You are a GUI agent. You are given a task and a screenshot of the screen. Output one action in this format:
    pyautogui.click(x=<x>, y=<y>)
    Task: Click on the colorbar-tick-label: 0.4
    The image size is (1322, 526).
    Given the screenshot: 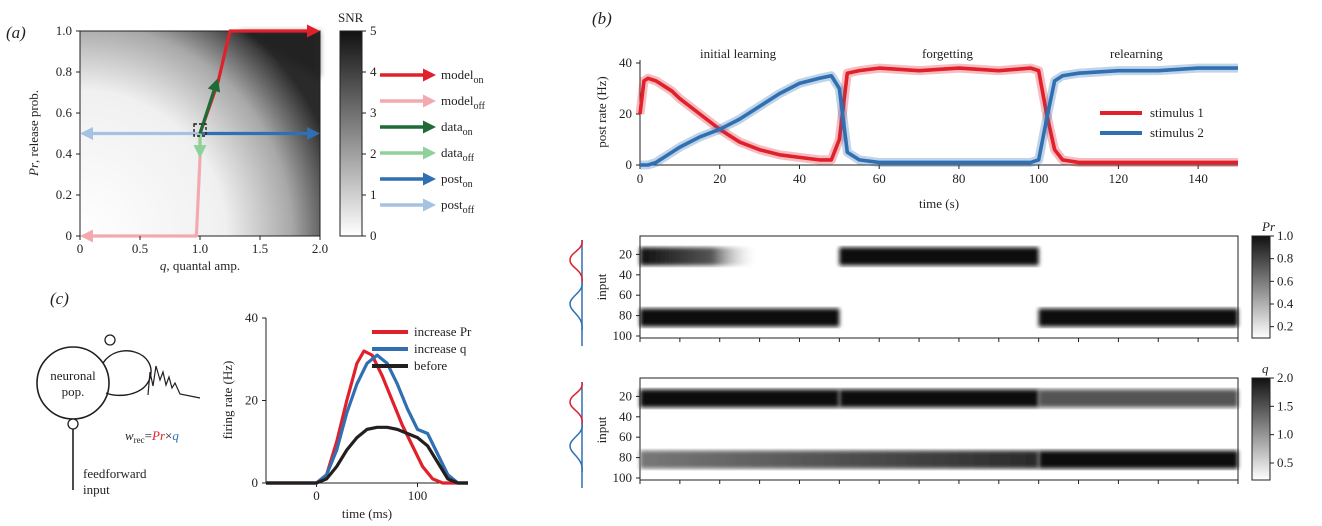 What is the action you would take?
    pyautogui.click(x=1285, y=303)
    